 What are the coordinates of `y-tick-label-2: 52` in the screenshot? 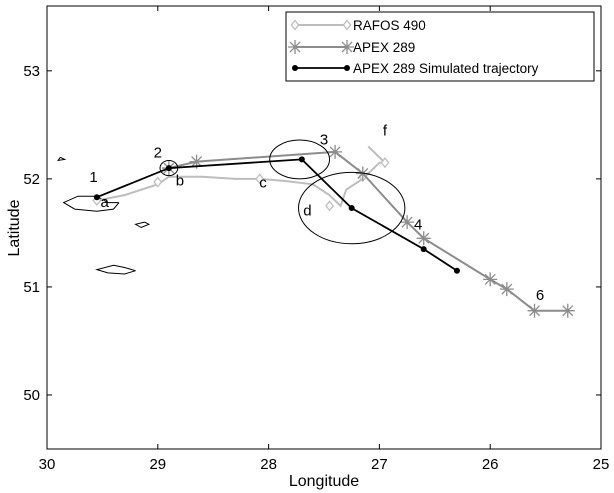 It's located at (31, 179).